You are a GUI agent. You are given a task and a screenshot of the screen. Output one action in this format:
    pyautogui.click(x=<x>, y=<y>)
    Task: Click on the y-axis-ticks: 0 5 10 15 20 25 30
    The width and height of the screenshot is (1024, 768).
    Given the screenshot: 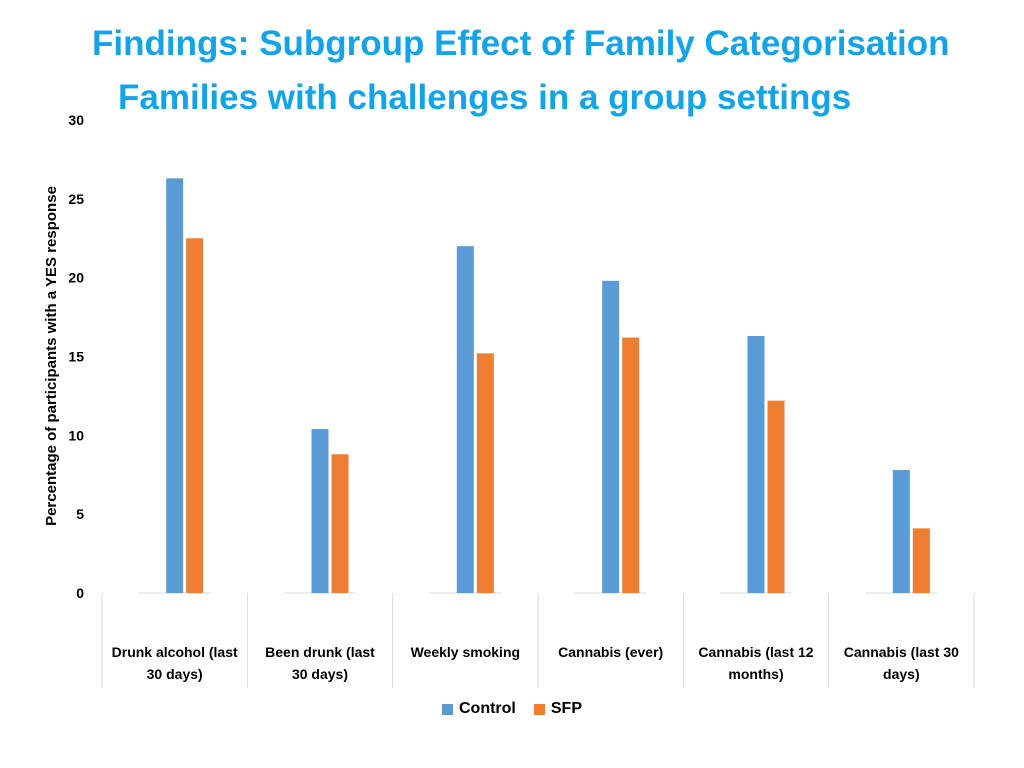 What is the action you would take?
    pyautogui.click(x=76, y=356)
    